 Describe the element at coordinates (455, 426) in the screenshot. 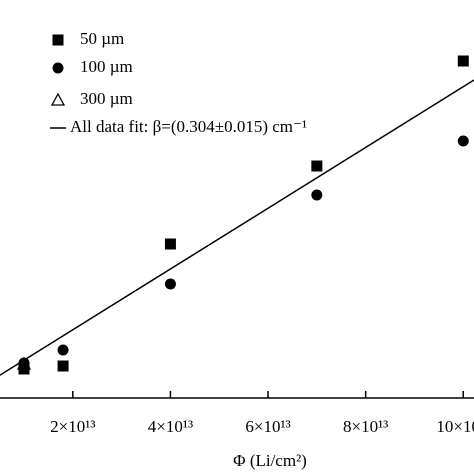

I see `x-tick-label: 10×10¹³` at that location.